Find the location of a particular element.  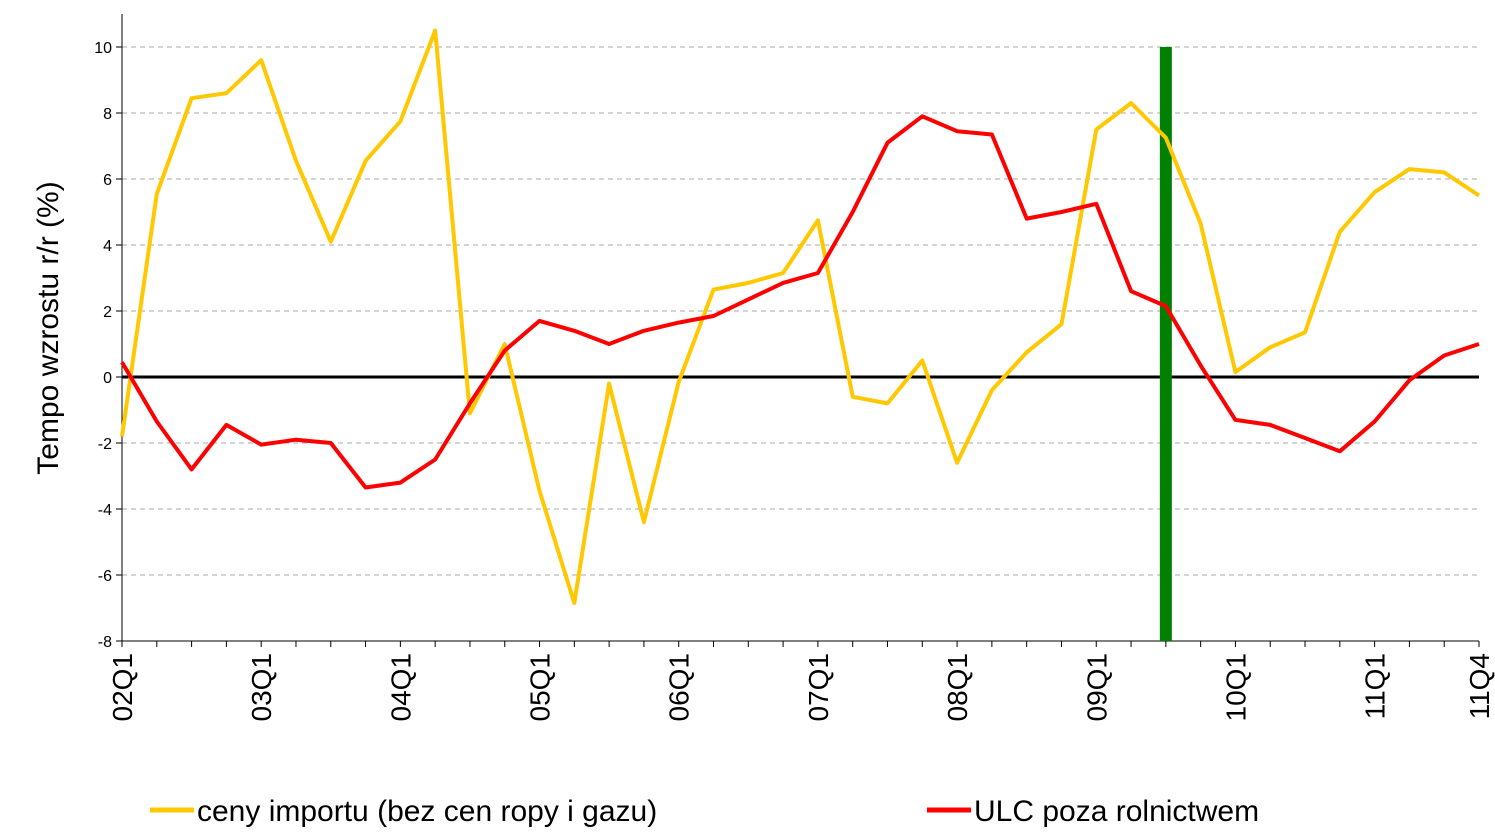

x-tick-label: 08Q1 is located at coordinates (957, 687).